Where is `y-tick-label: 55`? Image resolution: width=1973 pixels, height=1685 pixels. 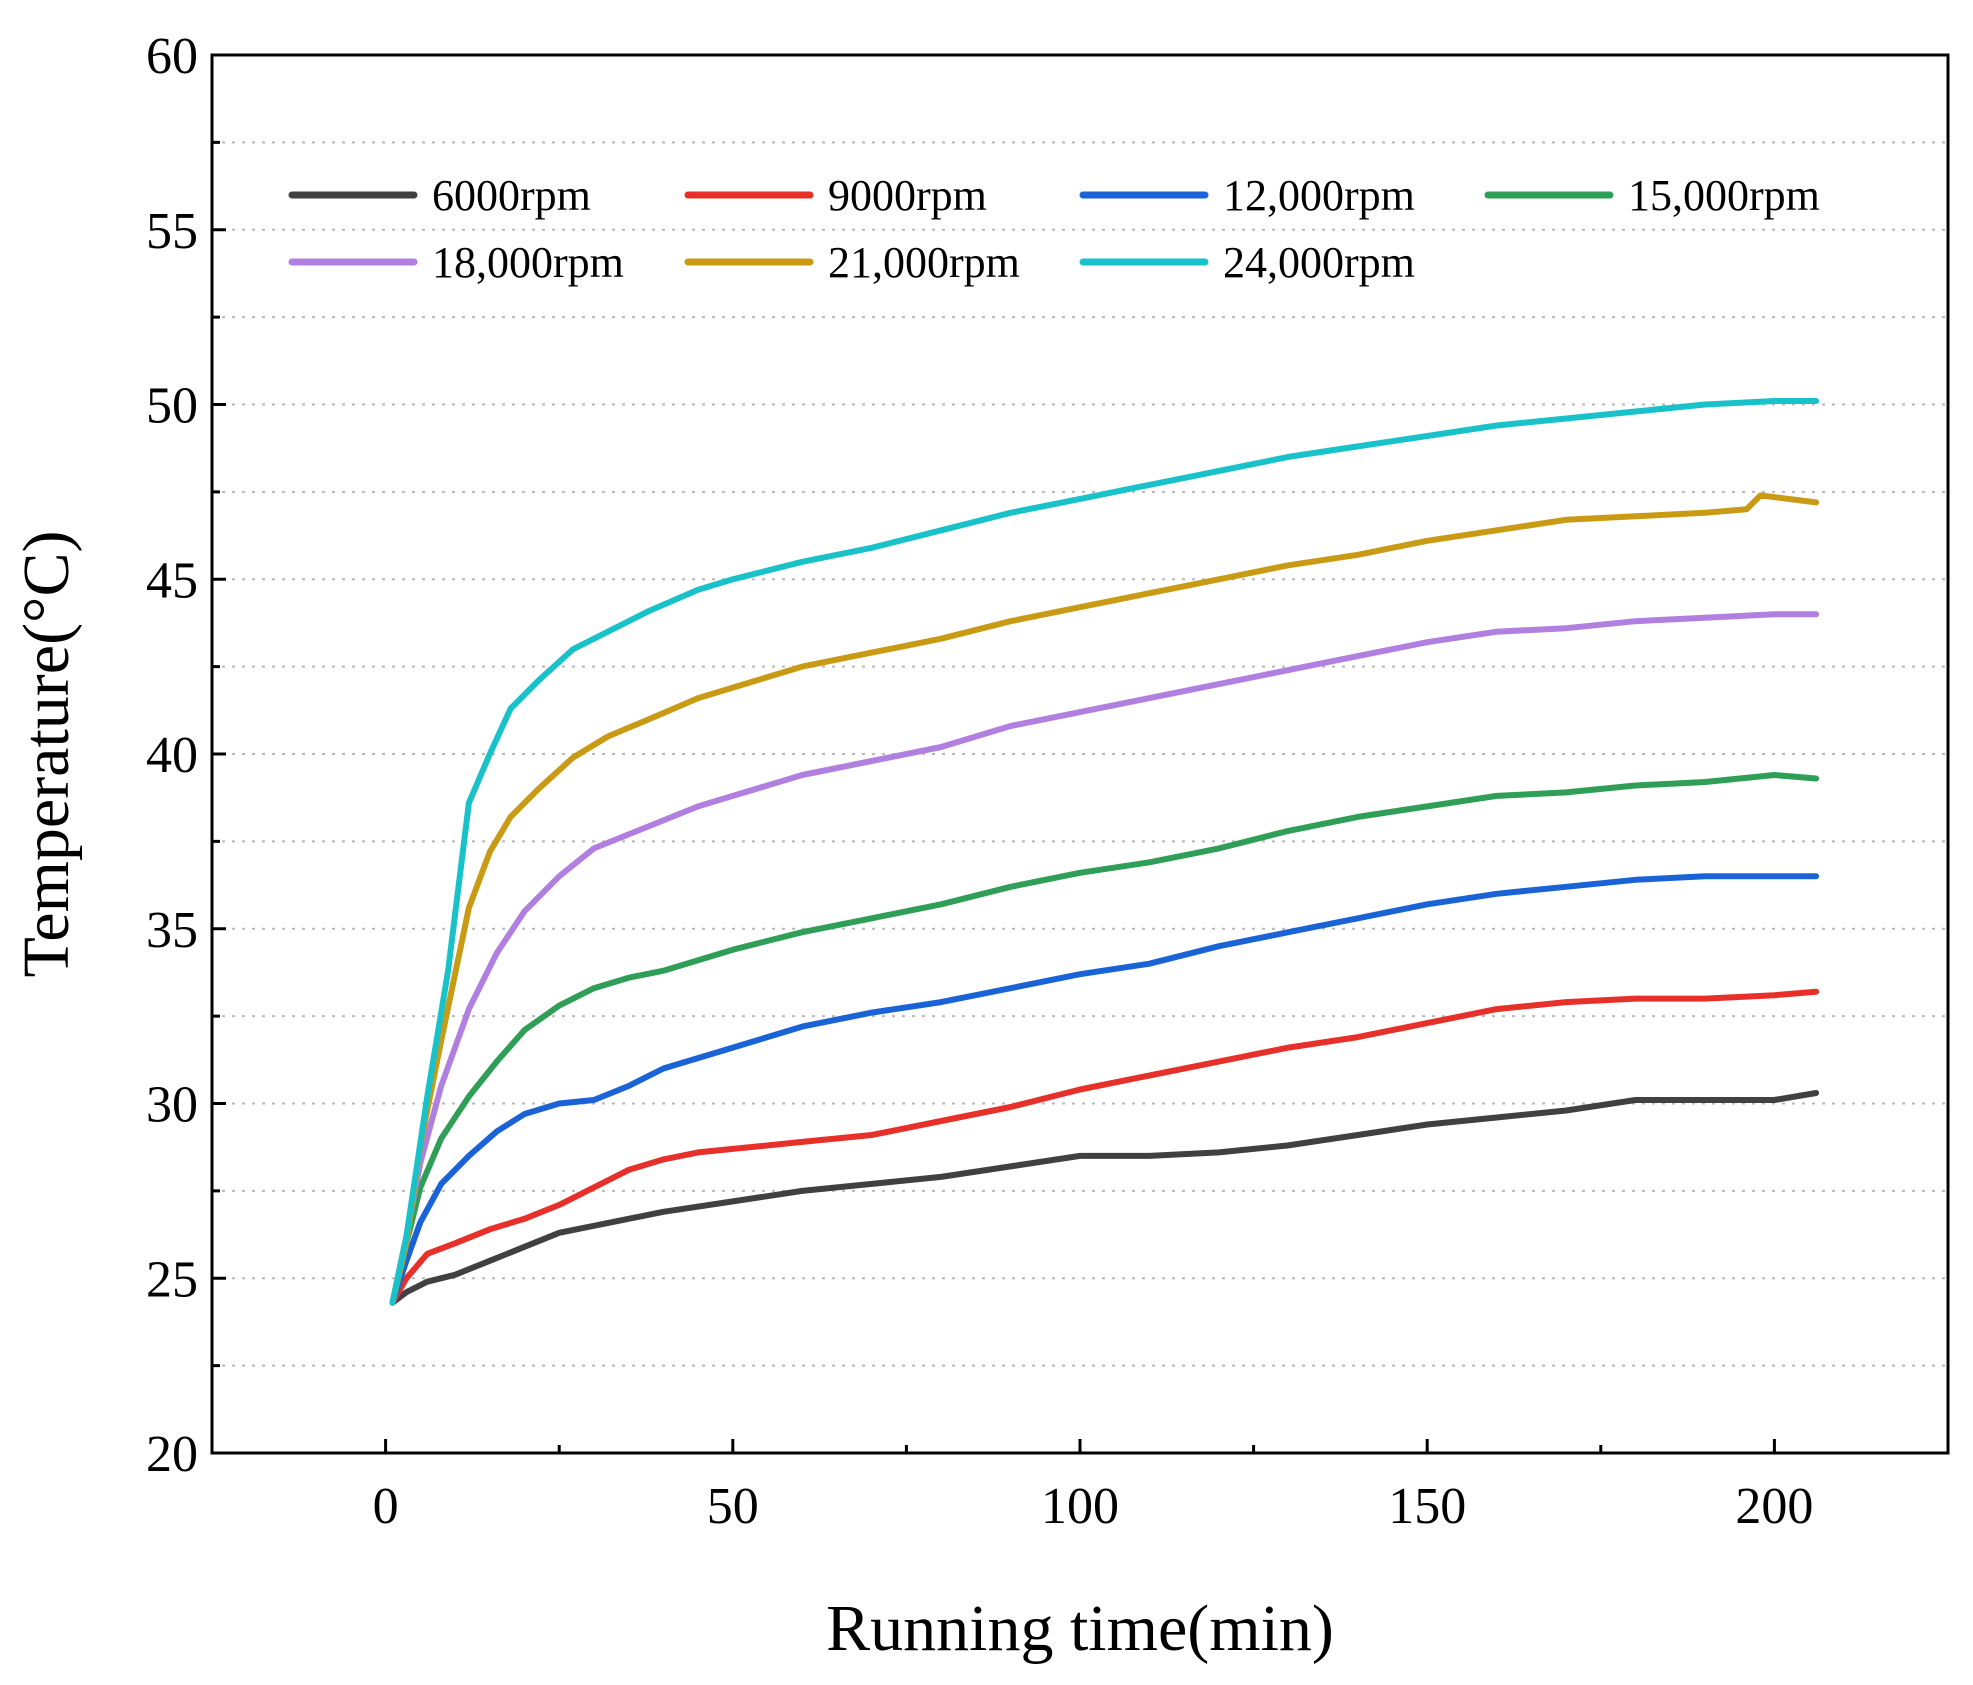 y-tick-label: 55 is located at coordinates (172, 231).